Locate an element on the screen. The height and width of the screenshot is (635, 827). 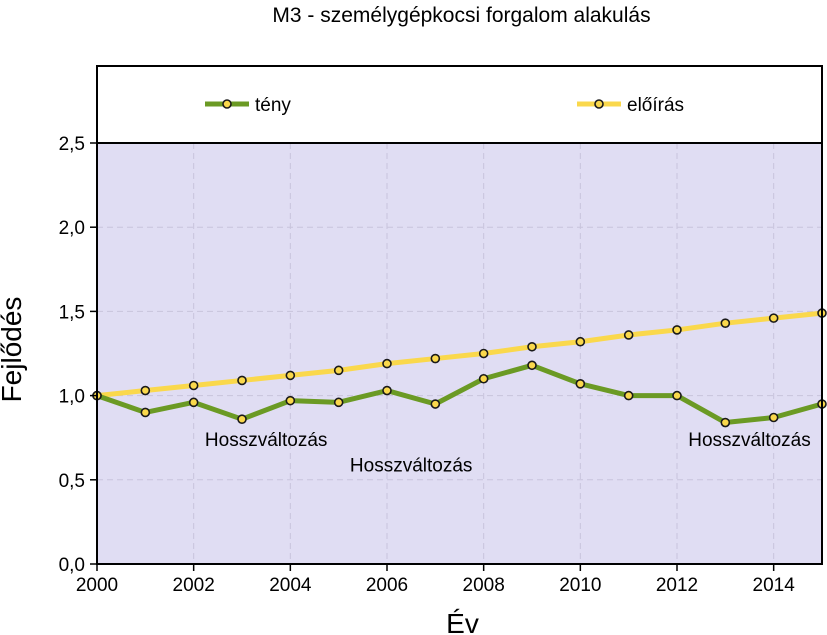
x-tick-label: 2008 is located at coordinates (484, 585).